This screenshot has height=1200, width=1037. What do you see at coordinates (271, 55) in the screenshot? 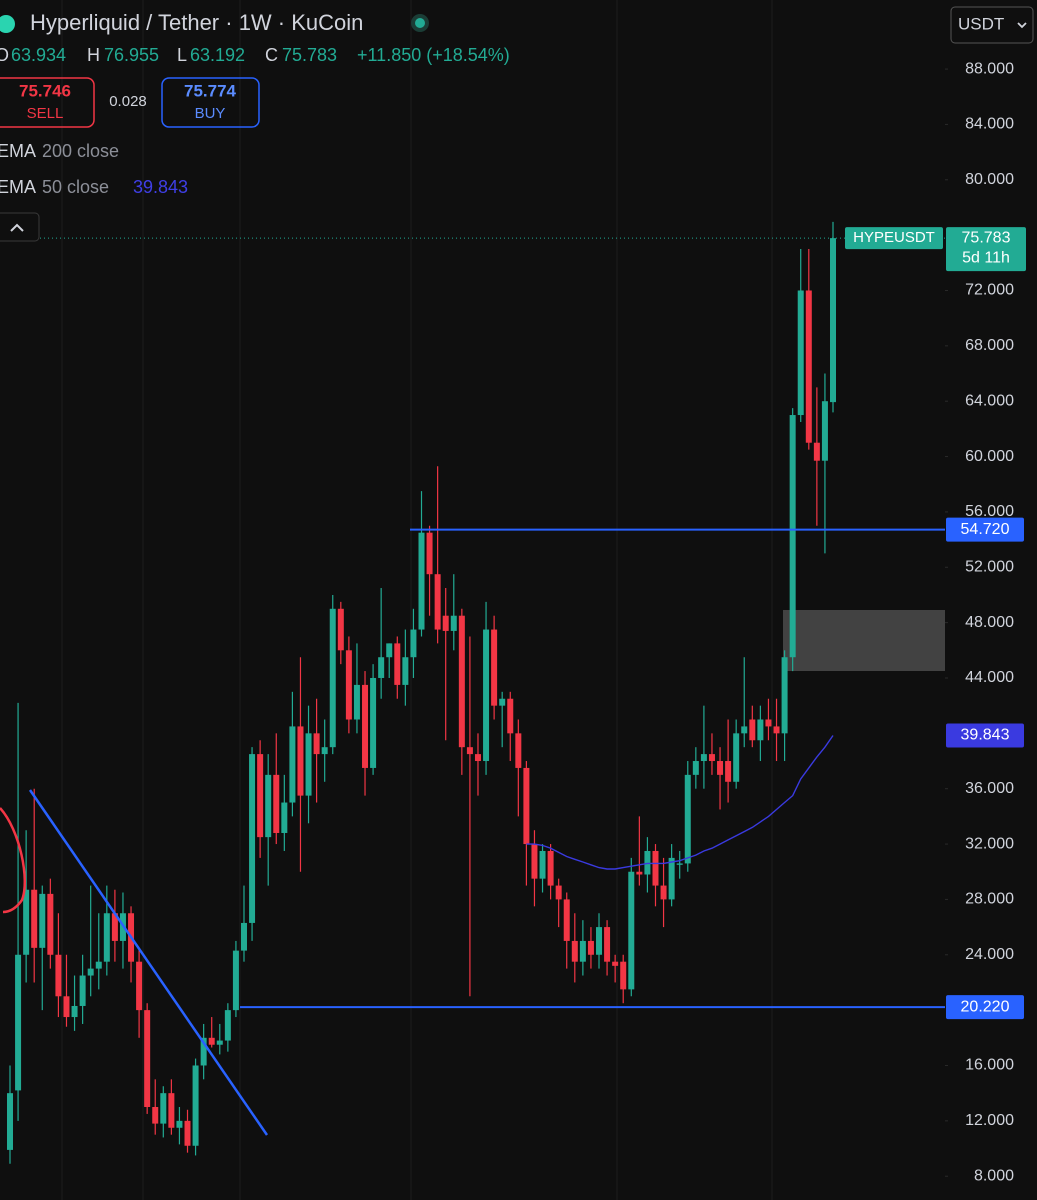
I see `ohlc-label: C` at bounding box center [271, 55].